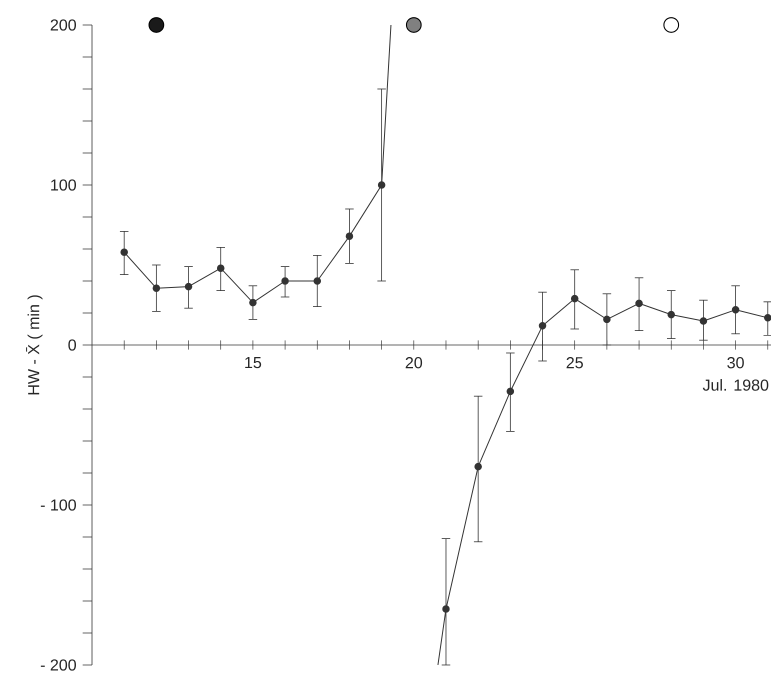  I want to click on x-tick-label: 30, so click(735, 362).